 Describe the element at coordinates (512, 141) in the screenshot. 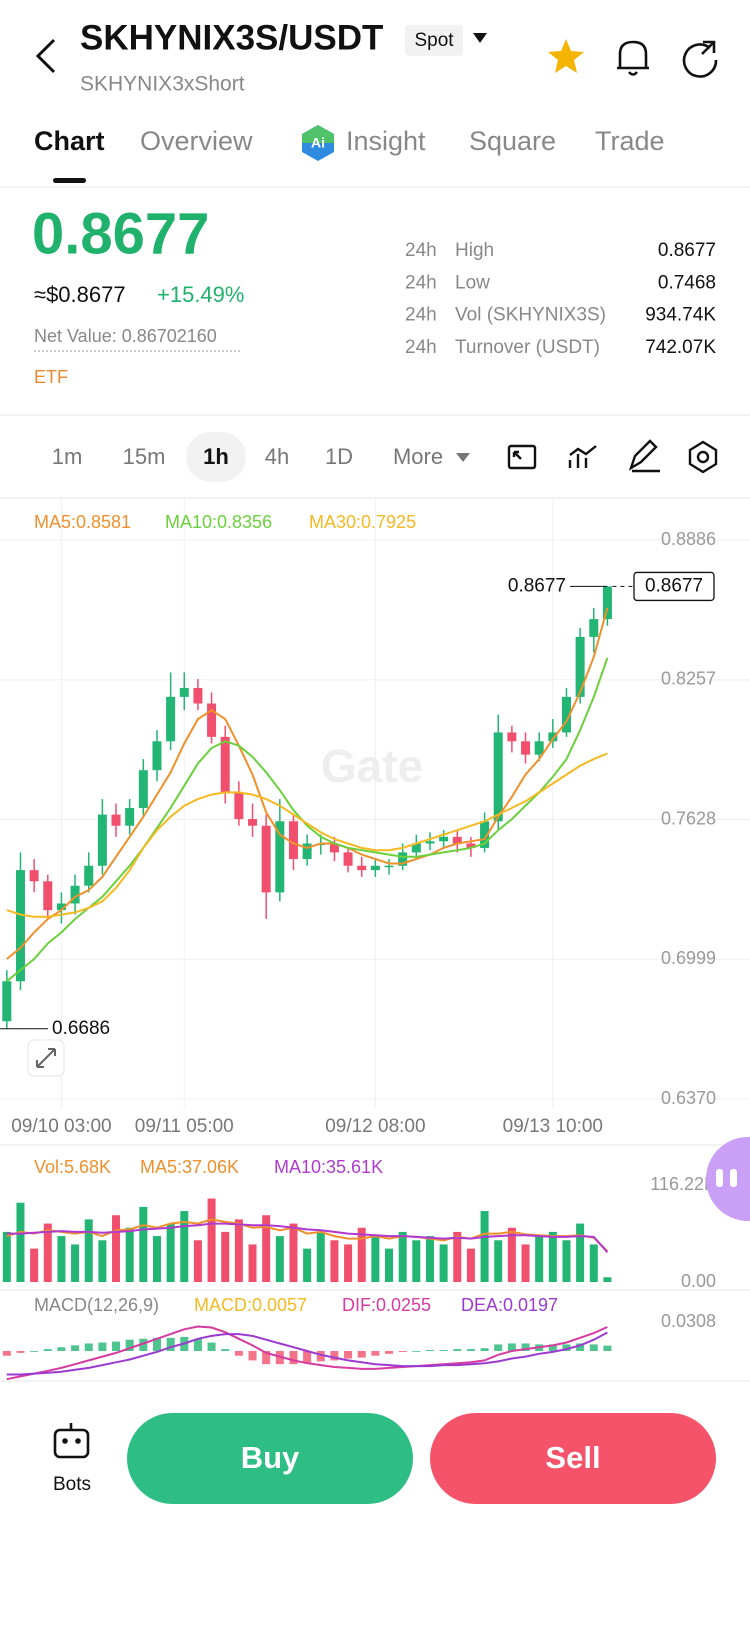

I see `tab: Square` at that location.